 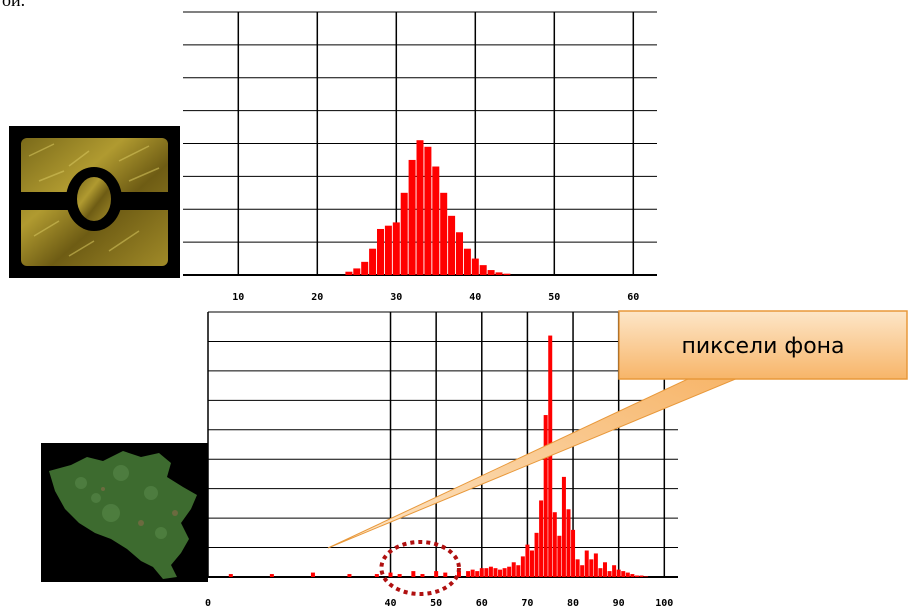 What do you see at coordinates (14, 5) in the screenshot?
I see `heading-fragment: ой.` at bounding box center [14, 5].